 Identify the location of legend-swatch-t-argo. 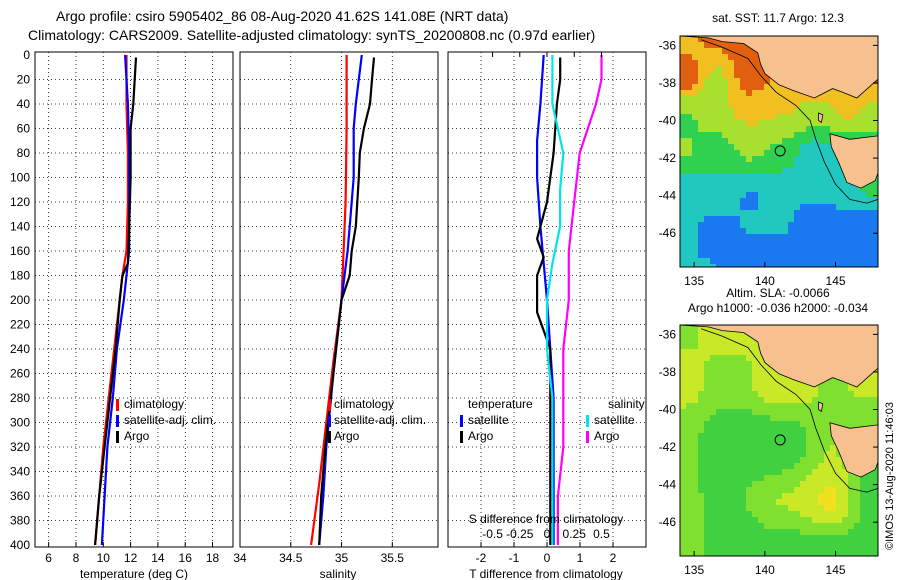
(461, 437).